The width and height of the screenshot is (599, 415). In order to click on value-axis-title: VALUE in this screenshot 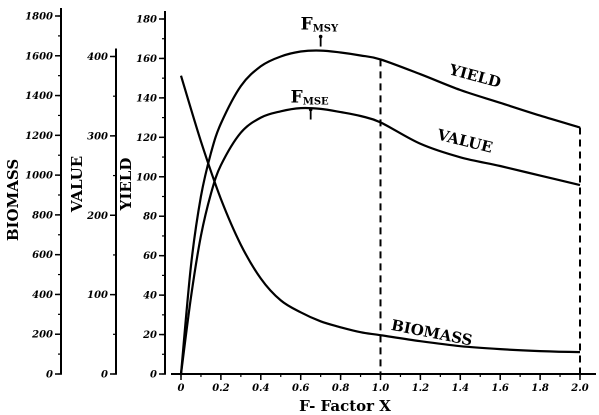, I will do `click(77, 184)`.